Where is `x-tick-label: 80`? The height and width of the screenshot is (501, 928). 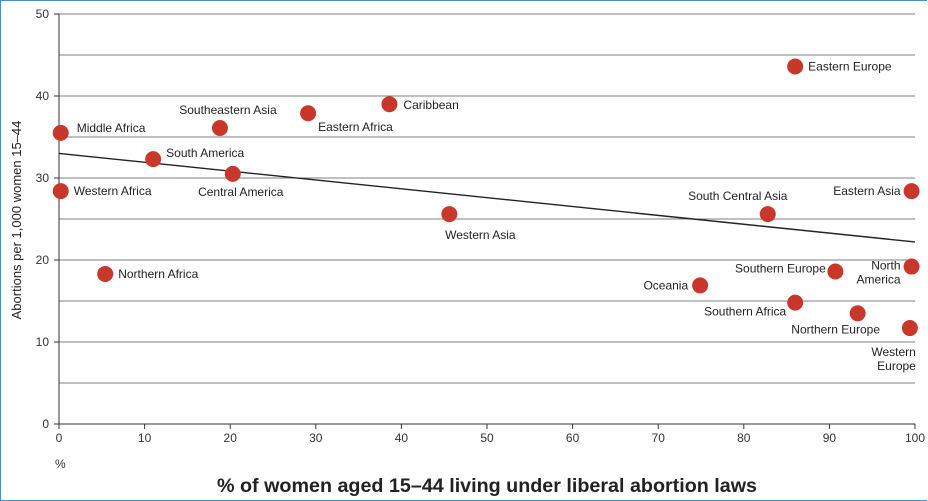
x-tick-label: 80 is located at coordinates (744, 438).